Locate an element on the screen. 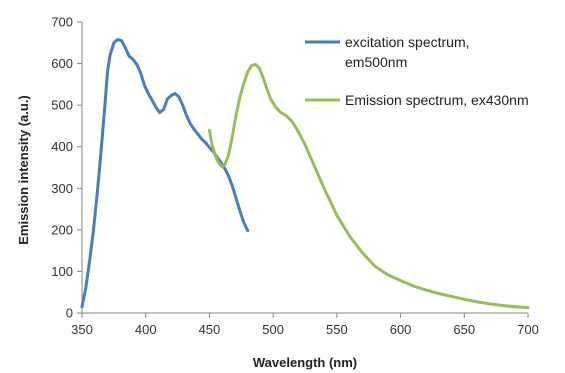 Image resolution: width=565 pixels, height=373 pixels. y-tick-label: 700 is located at coordinates (62, 22).